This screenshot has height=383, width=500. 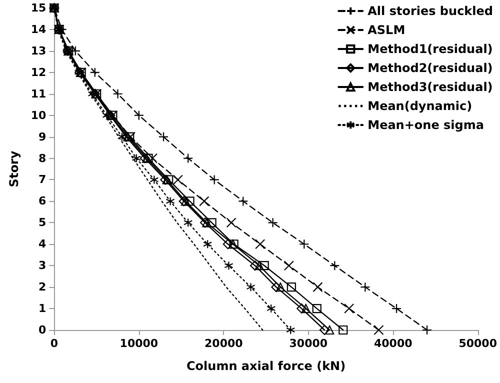 What do you see at coordinates (430, 87) in the screenshot?
I see `legend-label: Method3(residual)` at bounding box center [430, 87].